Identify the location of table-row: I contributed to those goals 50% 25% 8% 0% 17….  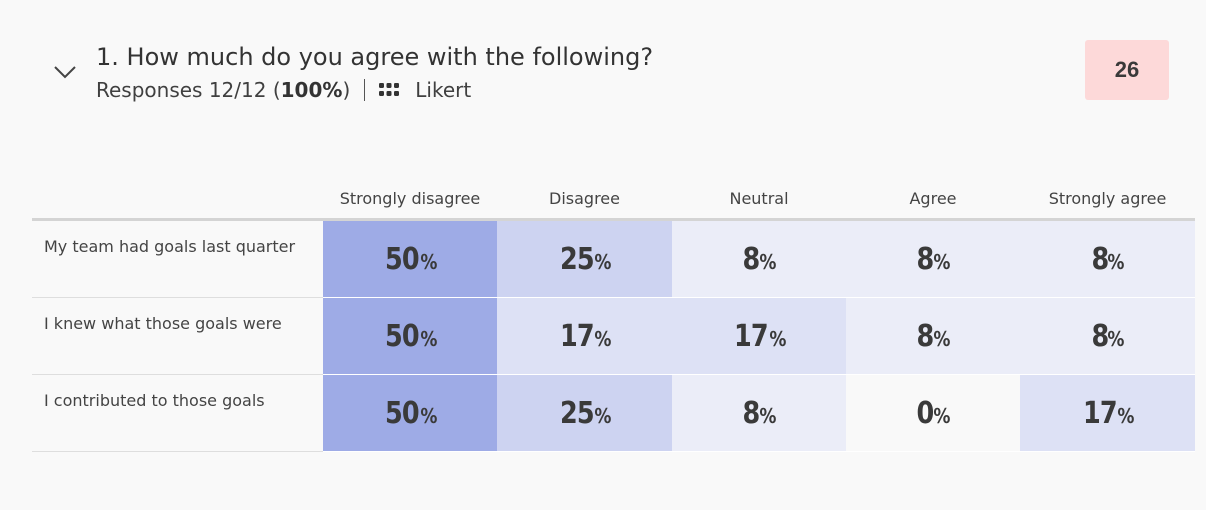
(613, 413).